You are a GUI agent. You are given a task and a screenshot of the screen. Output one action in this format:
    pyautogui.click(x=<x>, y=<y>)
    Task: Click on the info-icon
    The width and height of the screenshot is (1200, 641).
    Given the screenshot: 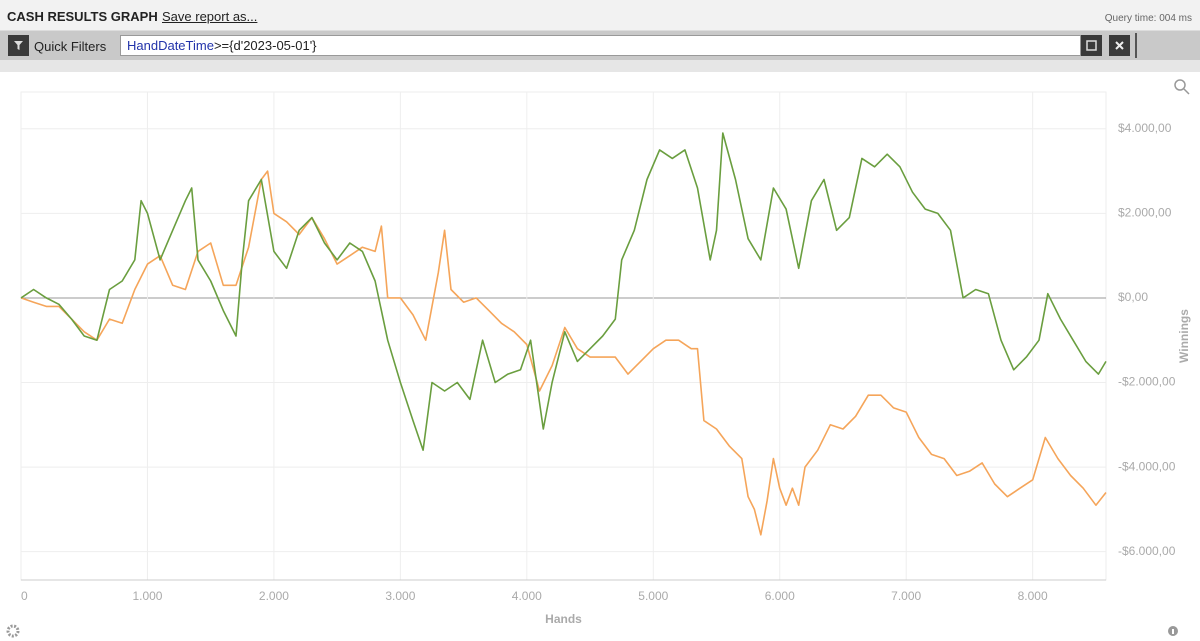 What is the action you would take?
    pyautogui.click(x=1173, y=631)
    